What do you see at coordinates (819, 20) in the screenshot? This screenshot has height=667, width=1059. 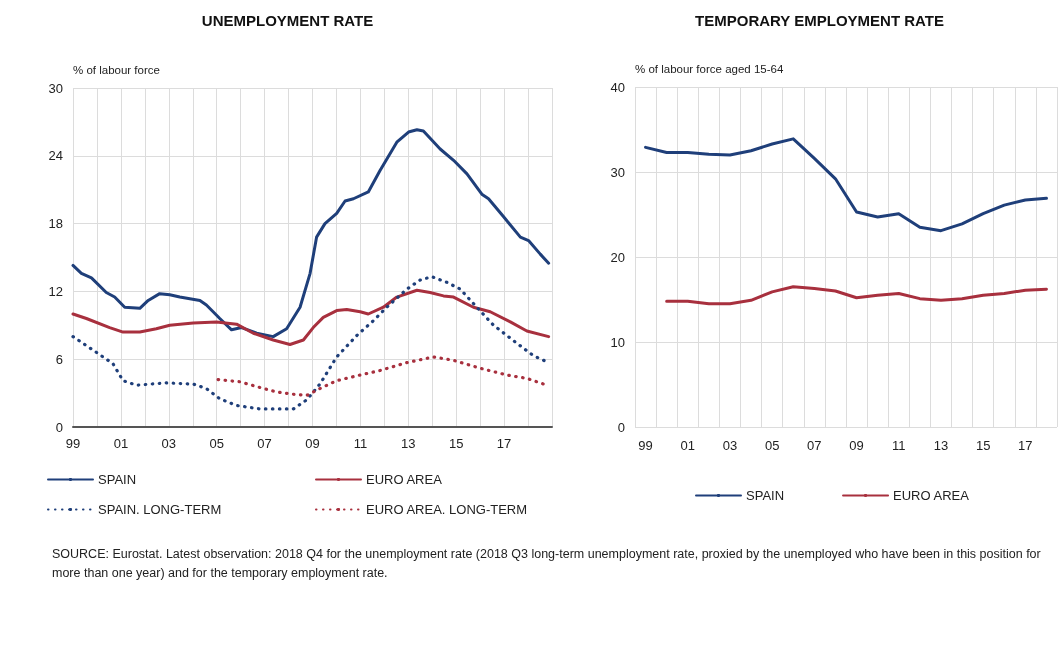 I see `chart-title: TEMPORARY EMPLOYMENT RATE` at bounding box center [819, 20].